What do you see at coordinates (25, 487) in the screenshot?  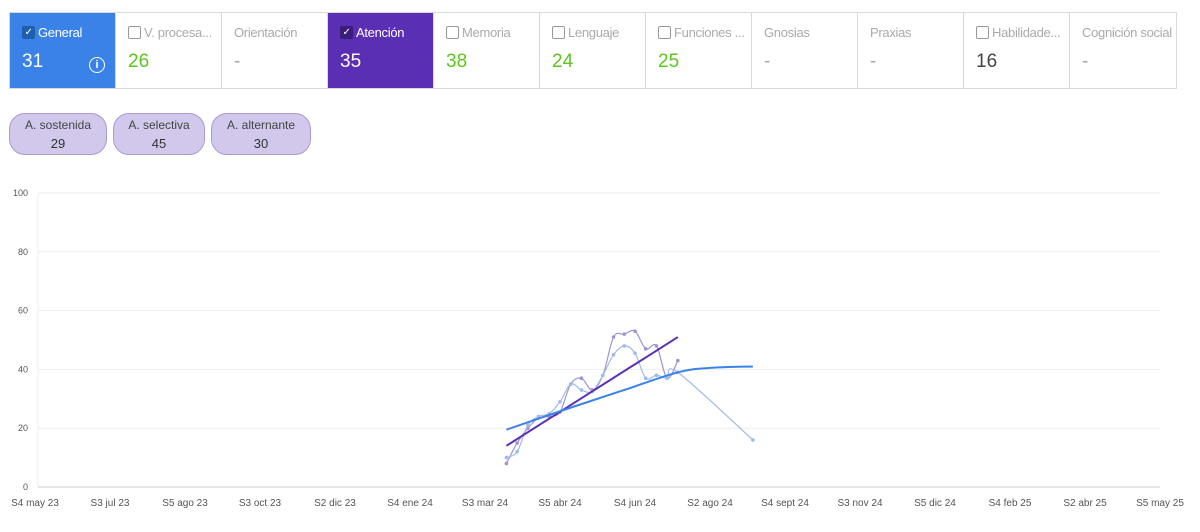 I see `y-tick-label: 0` at bounding box center [25, 487].